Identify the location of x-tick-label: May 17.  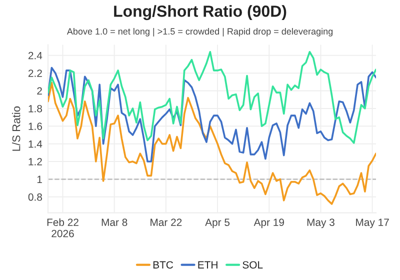
(372, 223).